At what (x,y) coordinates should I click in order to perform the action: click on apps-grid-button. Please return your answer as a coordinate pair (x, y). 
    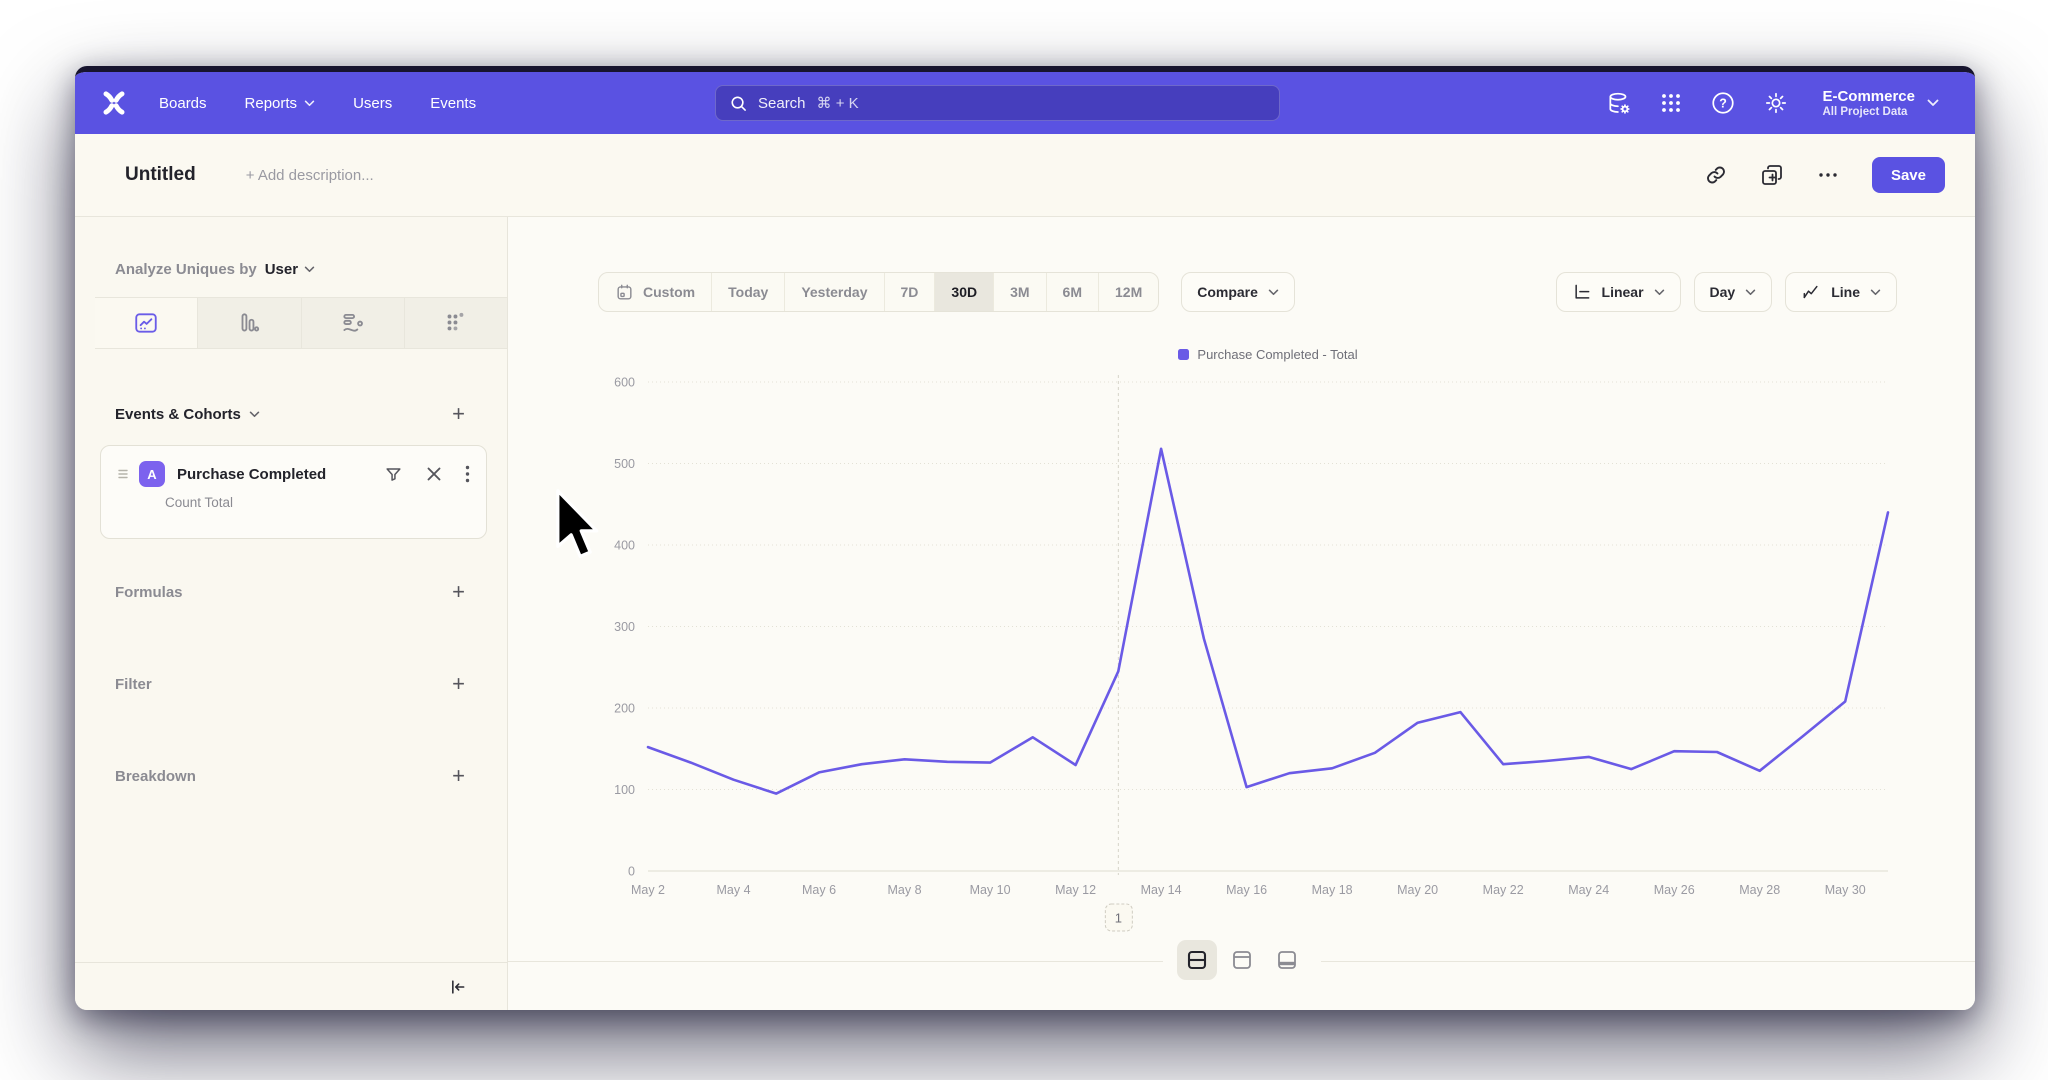
    Looking at the image, I should click on (1671, 103).